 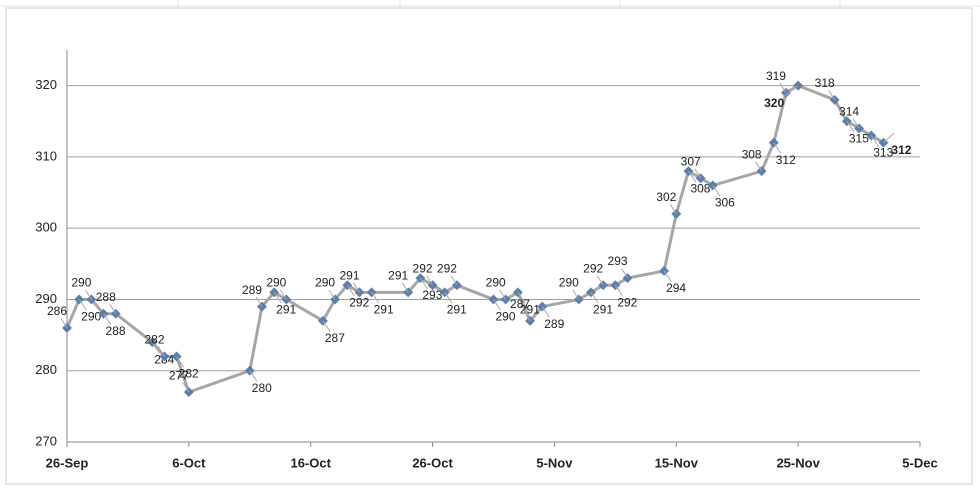 What do you see at coordinates (262, 388) in the screenshot?
I see `data-label: 280` at bounding box center [262, 388].